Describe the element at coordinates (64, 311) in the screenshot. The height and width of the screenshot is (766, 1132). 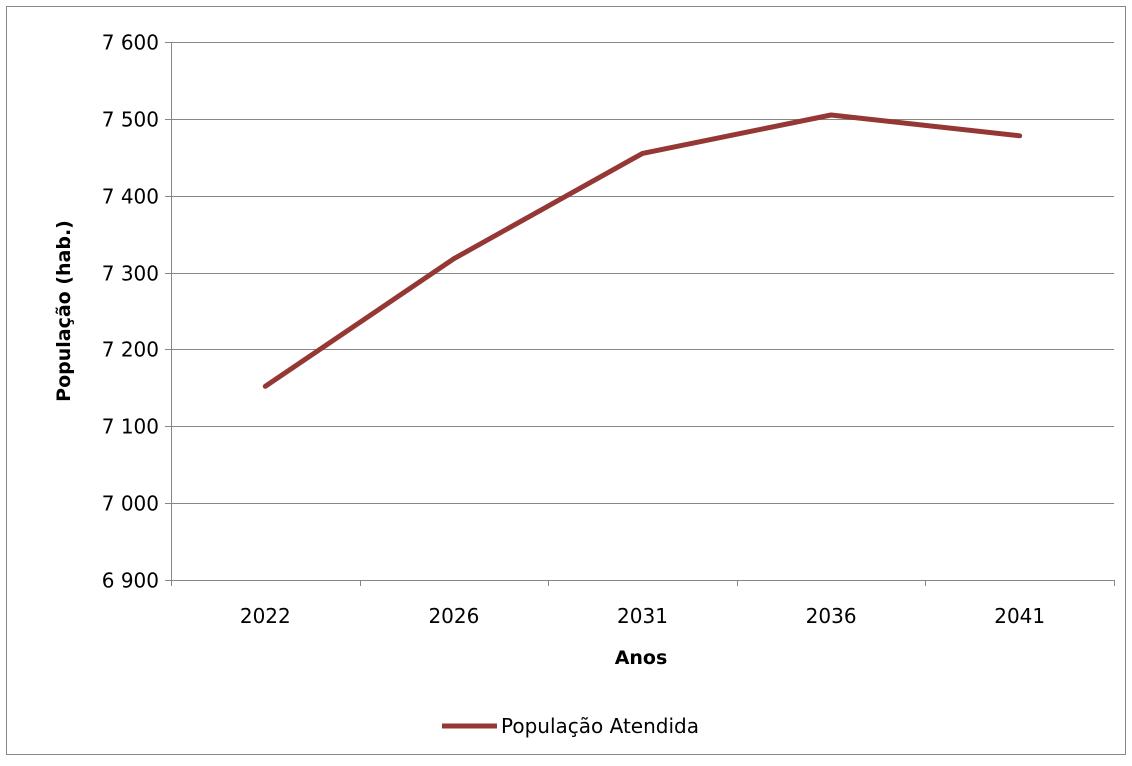
I see `y-axis-title: População (hab.)` at that location.